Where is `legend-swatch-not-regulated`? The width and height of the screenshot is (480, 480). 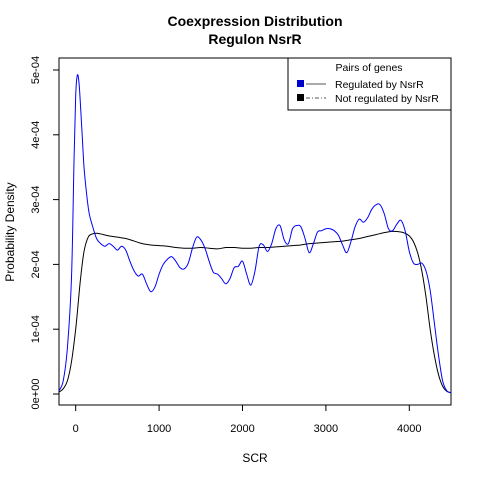
legend-swatch-not-regulated is located at coordinates (300, 97).